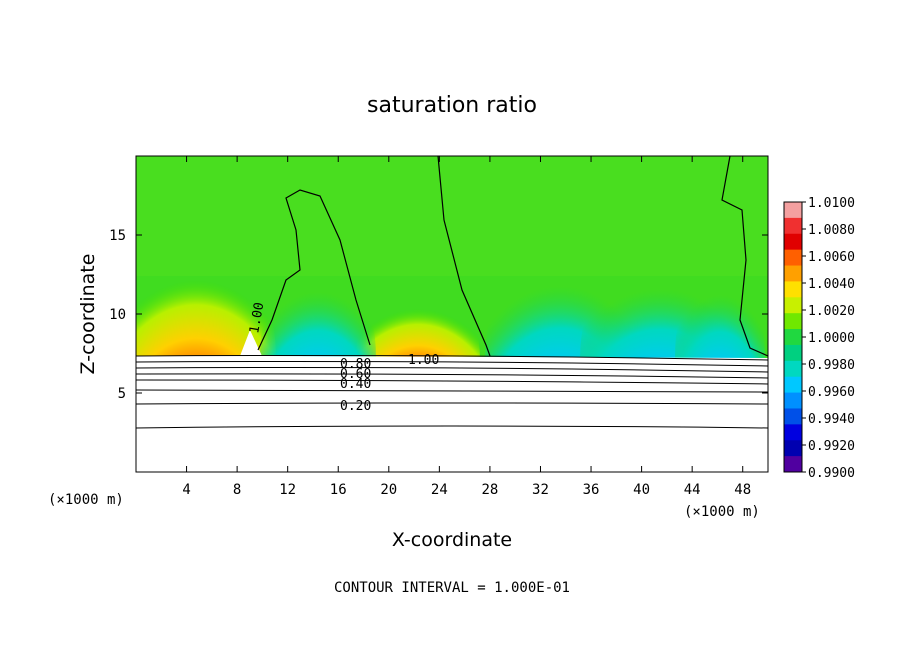  I want to click on y-tick-label: 5, so click(122, 394).